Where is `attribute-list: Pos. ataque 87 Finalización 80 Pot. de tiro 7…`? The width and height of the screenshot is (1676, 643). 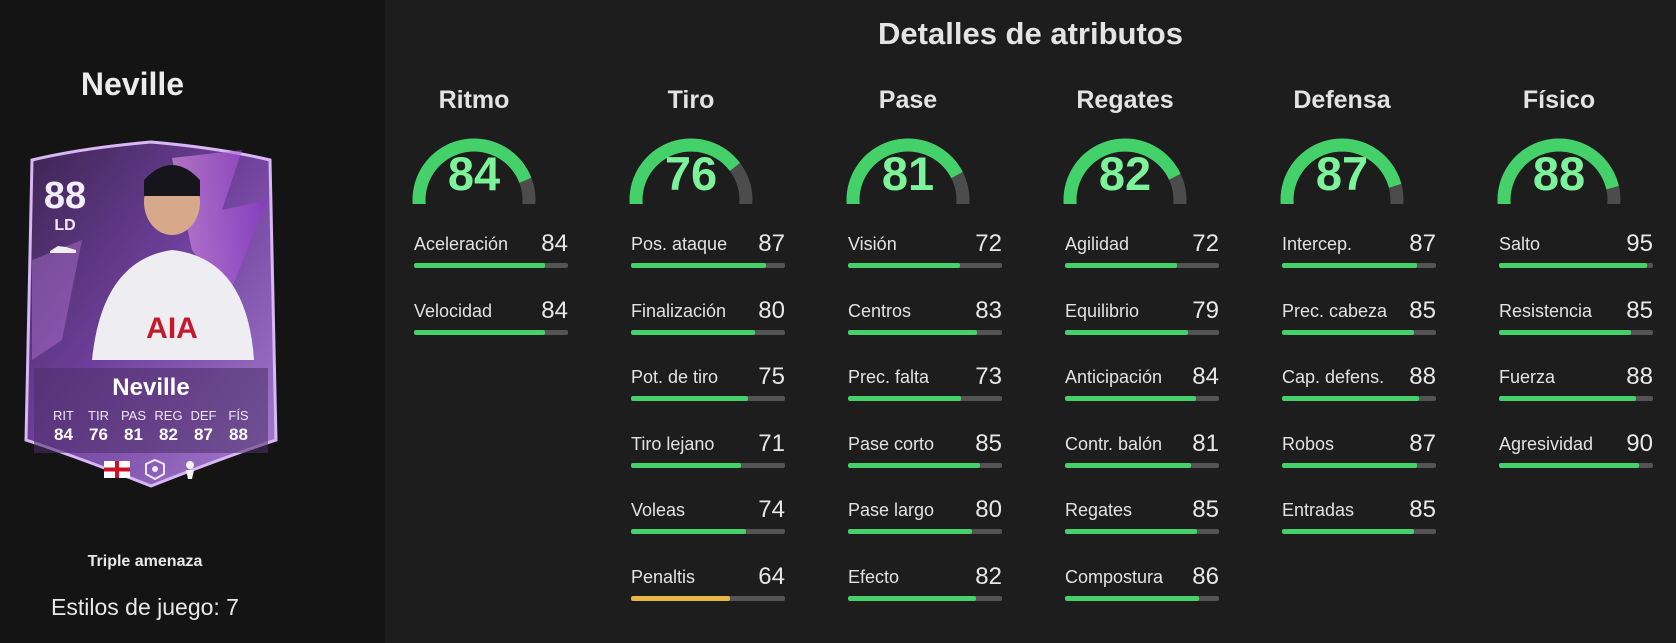
attribute-list: Pos. ataque 87 Finalización 80 Pot. de tiro 7… is located at coordinates (711, 429).